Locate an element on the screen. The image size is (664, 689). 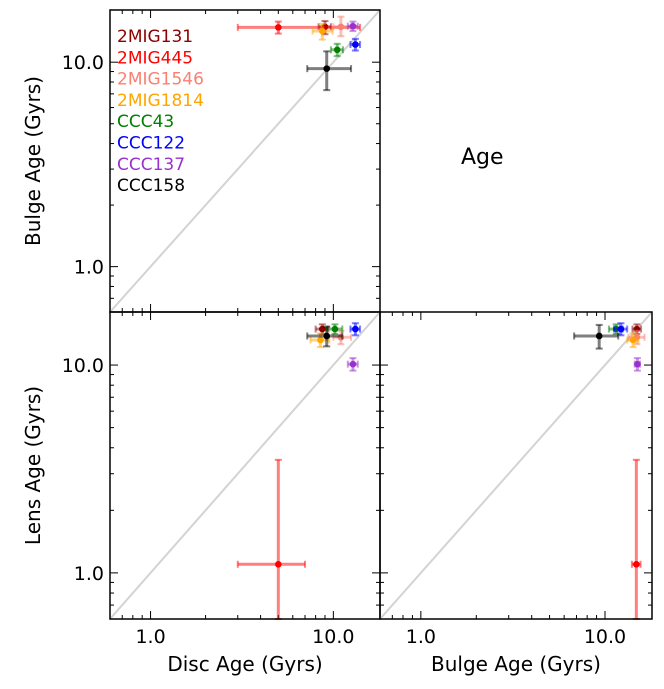
x-axis-label: Disc Age (Gyrs) is located at coordinates (244, 664).